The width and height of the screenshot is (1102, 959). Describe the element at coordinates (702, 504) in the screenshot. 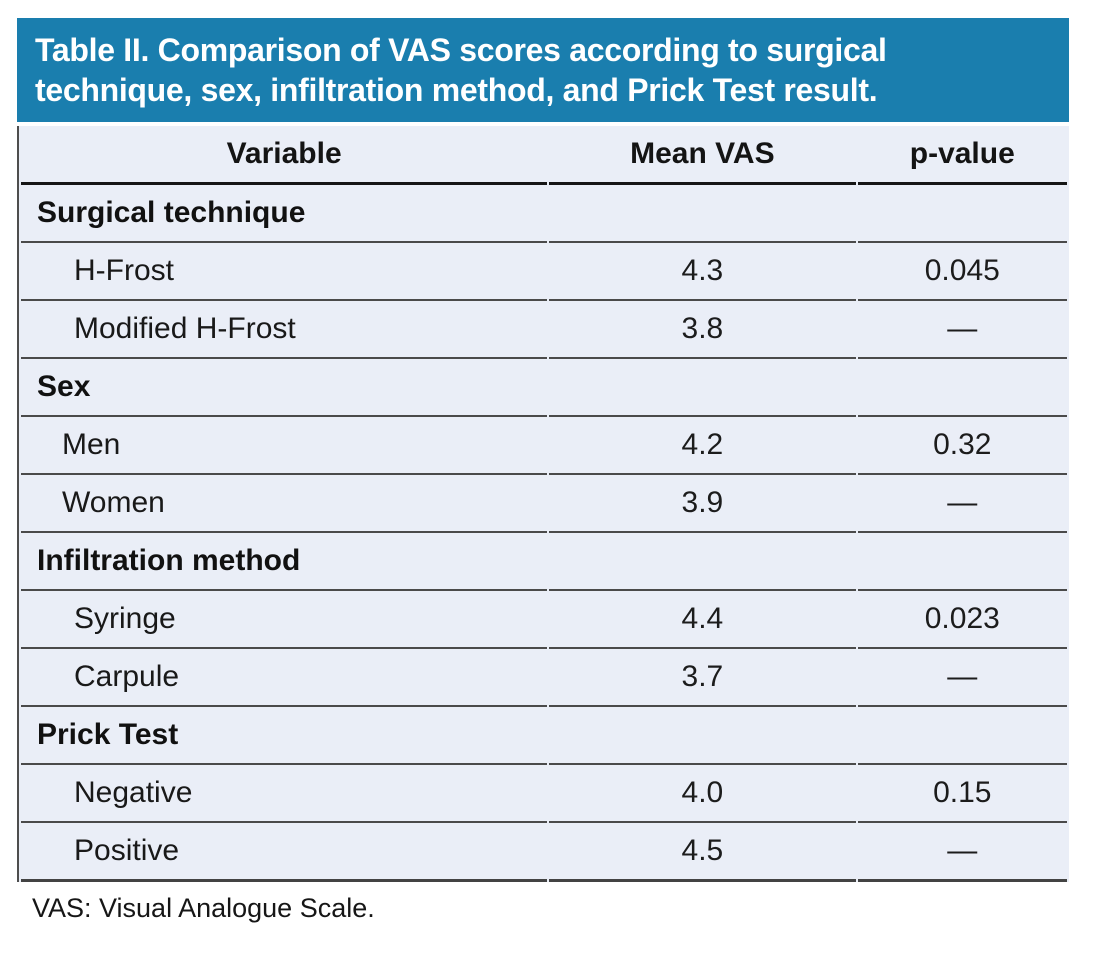

I see `mean-vas-value: 3.9` at that location.